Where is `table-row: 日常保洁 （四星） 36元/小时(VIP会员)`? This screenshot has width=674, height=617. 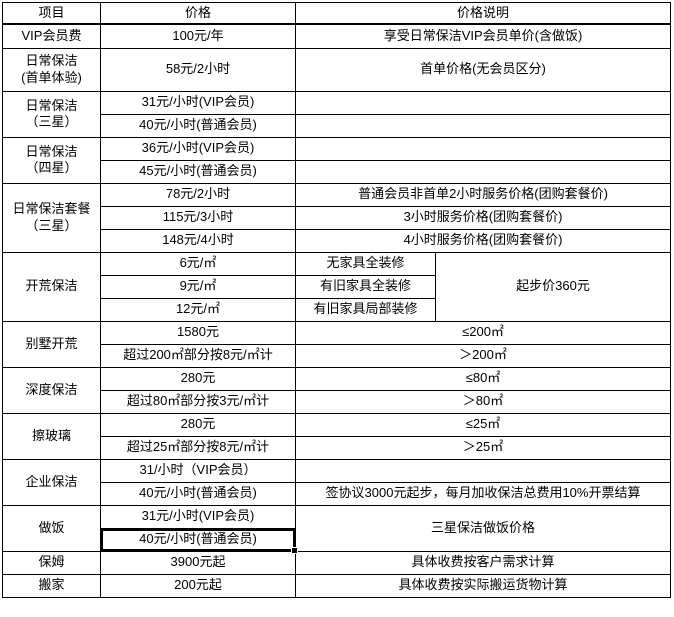
table-row: 日常保洁 （四星） 36元/小时(VIP会员) is located at coordinates (337, 160).